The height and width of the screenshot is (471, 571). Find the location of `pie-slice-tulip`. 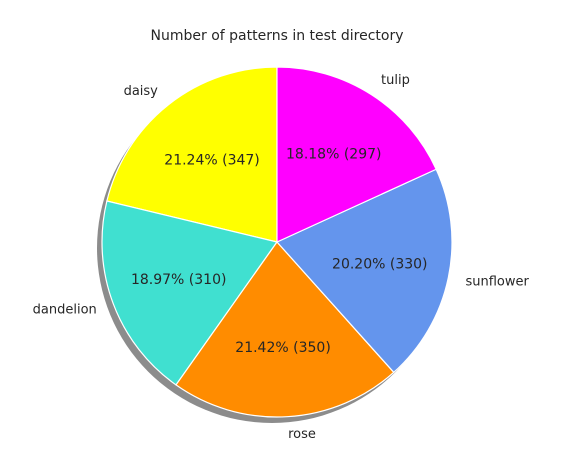

pie-slice-tulip is located at coordinates (356, 154).